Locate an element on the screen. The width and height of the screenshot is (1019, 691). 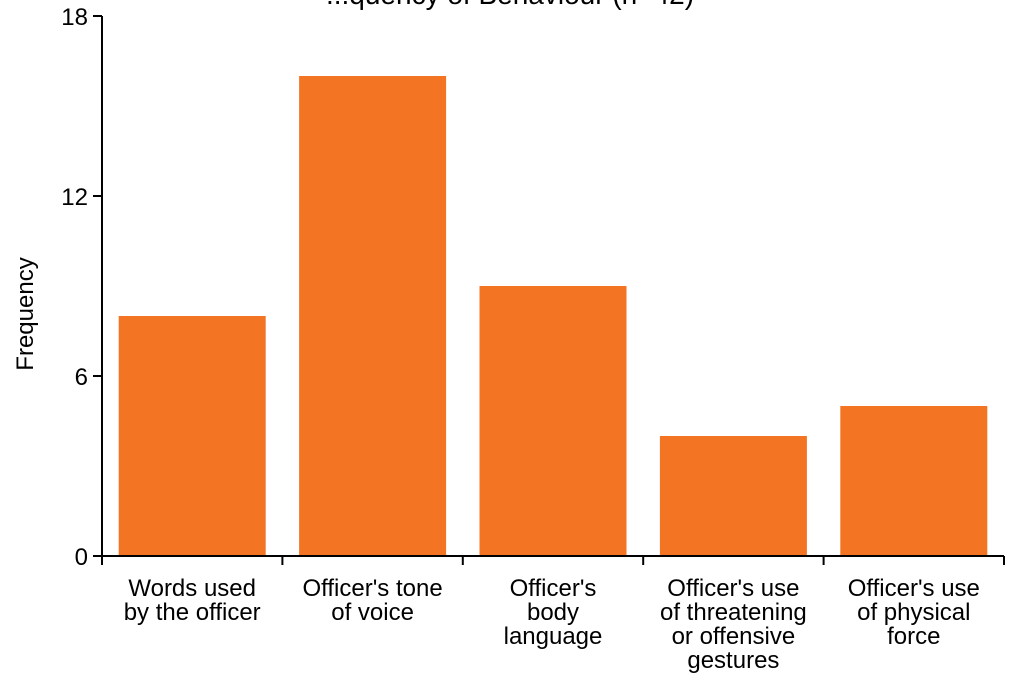
y-tick-label: 12 is located at coordinates (74, 197).